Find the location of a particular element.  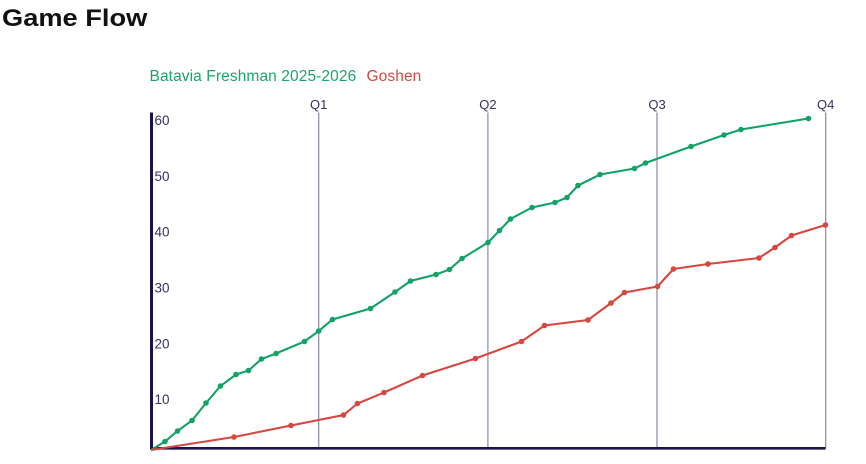

svg-text: Q4 is located at coordinates (825, 104).